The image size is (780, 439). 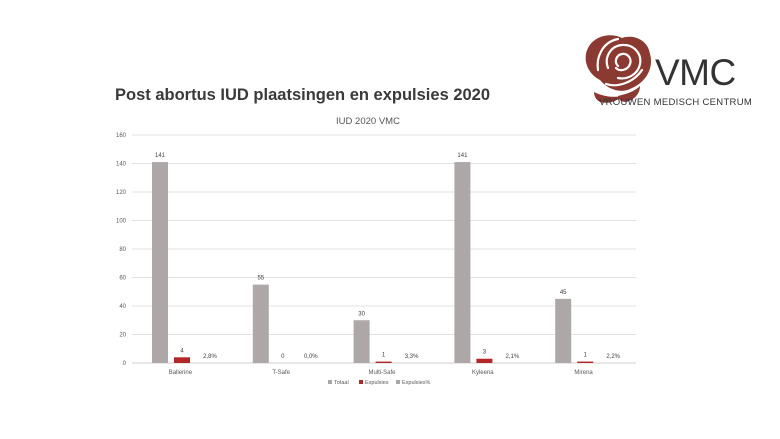 I want to click on y-axis: 0 20 40 60 80 100 120 140 160, so click(x=121, y=250).